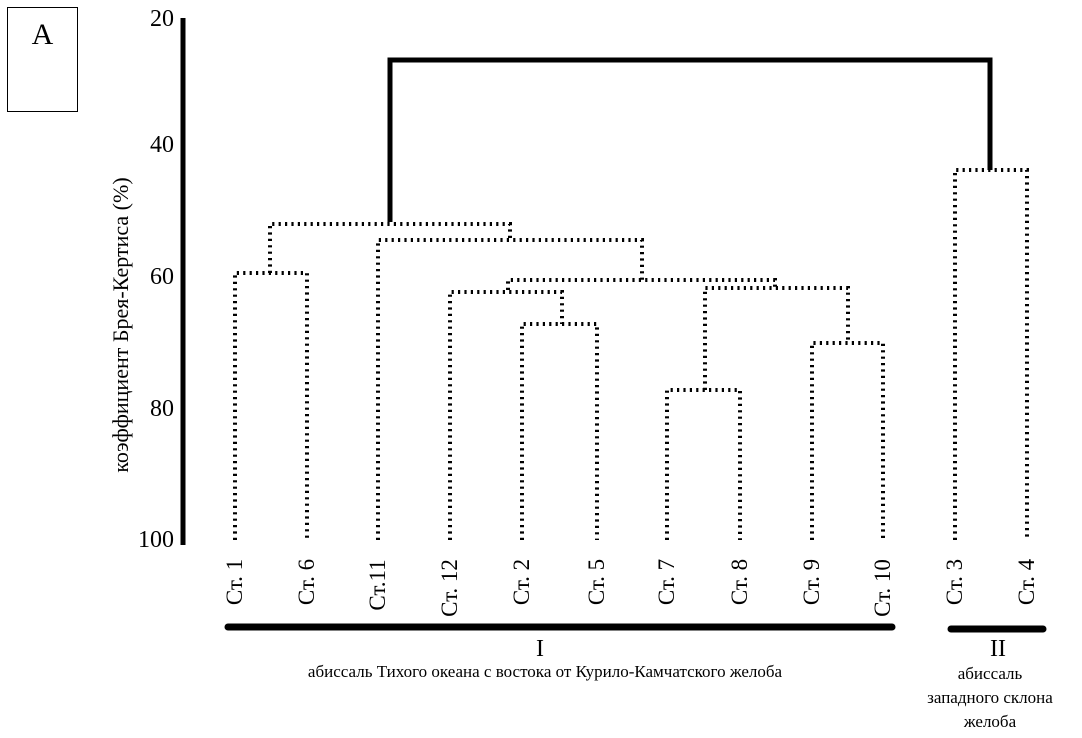  What do you see at coordinates (703, 464) in the screenshot?
I see `link-st7-st8` at bounding box center [703, 464].